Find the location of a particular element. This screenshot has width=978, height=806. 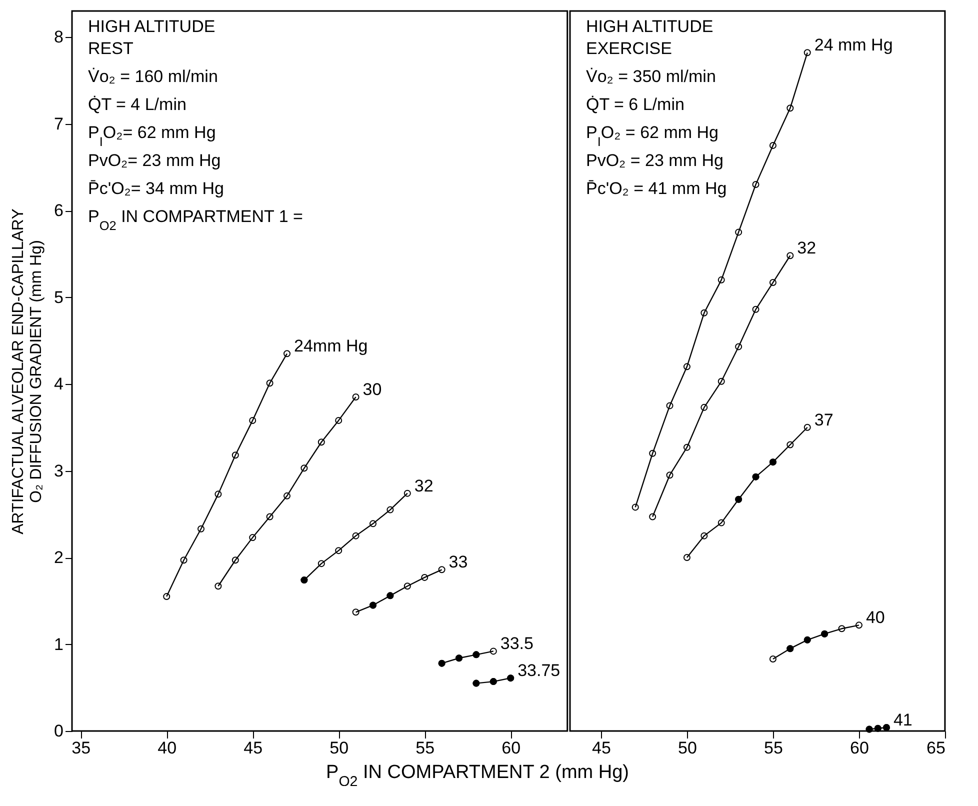

annotation: P̄c'O₂ = 41 mm Hg is located at coordinates (656, 188).